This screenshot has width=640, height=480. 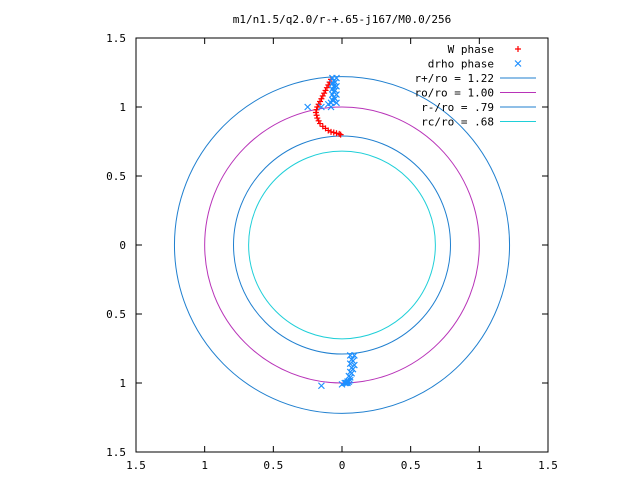 I want to click on legend-label: rc/ro = .68, so click(x=457, y=122).